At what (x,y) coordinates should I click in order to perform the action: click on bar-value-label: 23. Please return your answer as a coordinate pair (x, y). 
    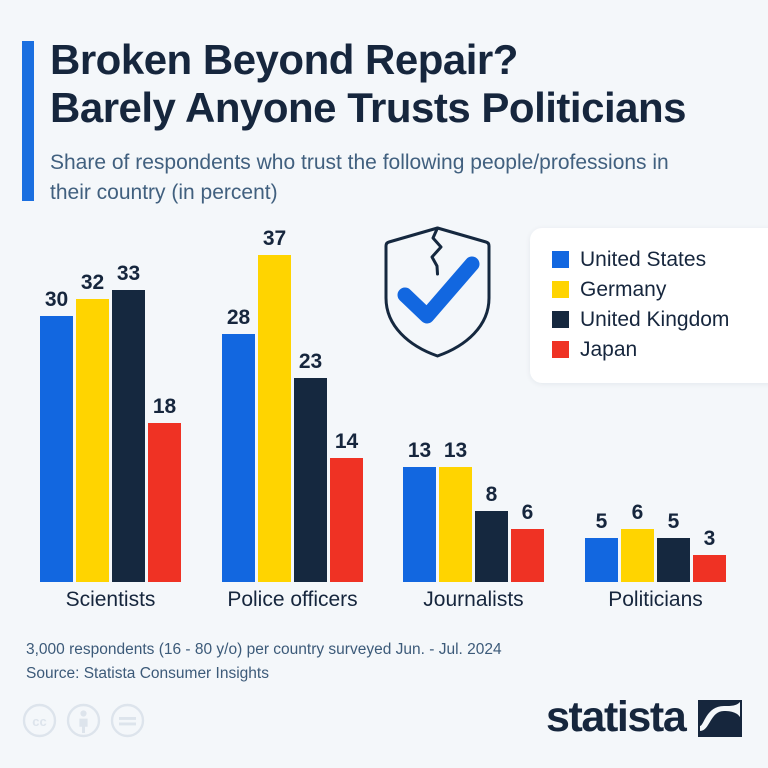
    Looking at the image, I should click on (310, 361).